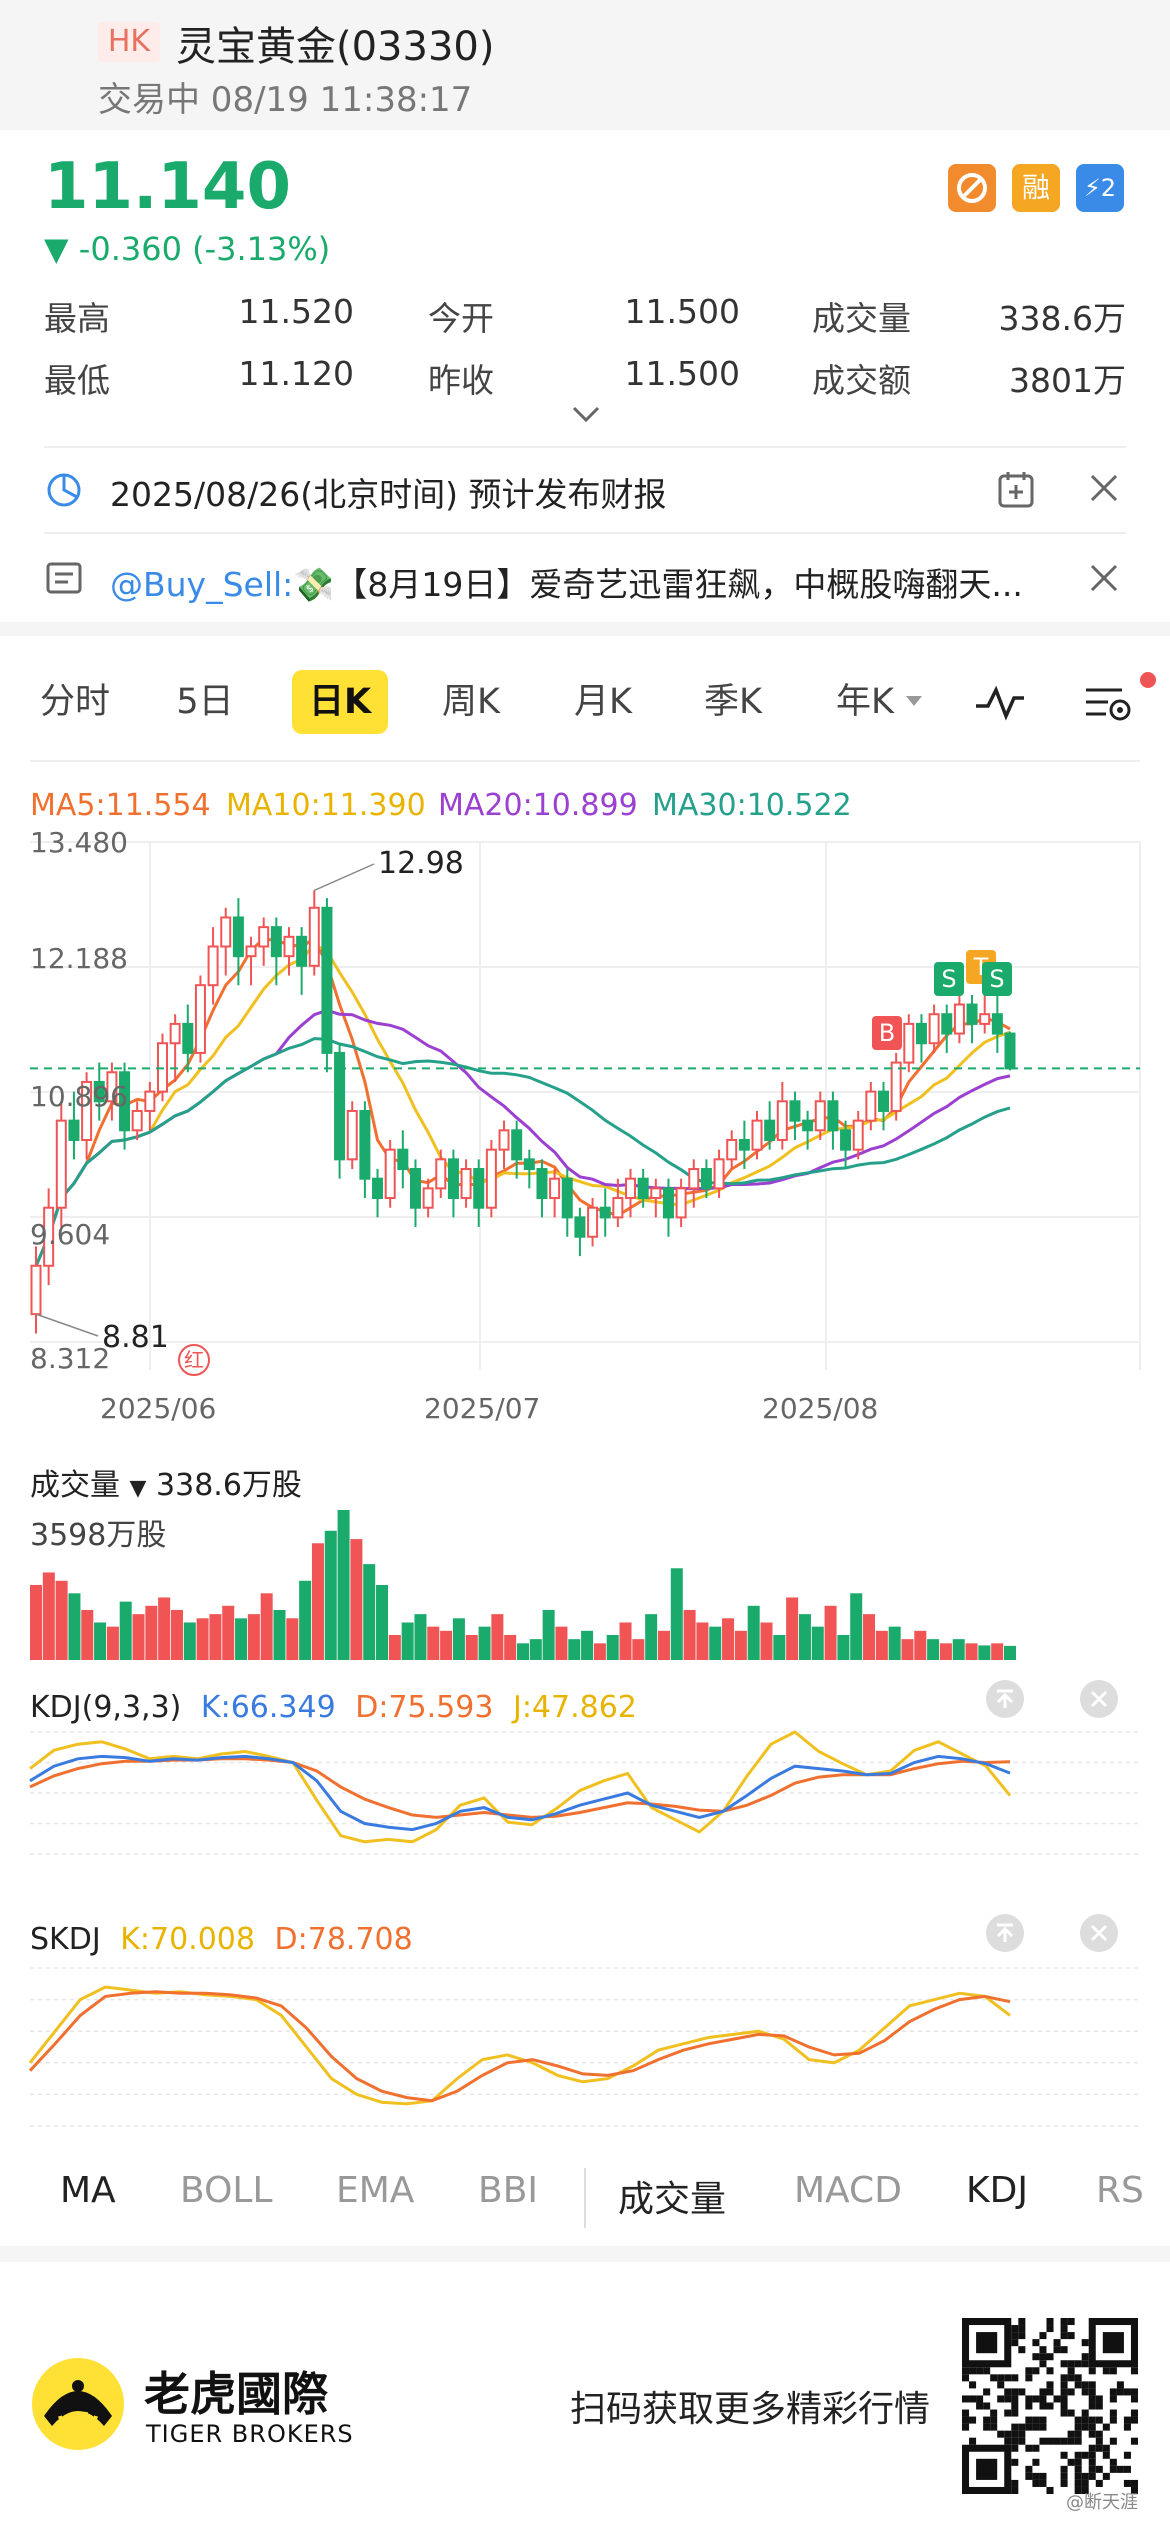  Describe the element at coordinates (74, 702) in the screenshot. I see `tab-intraday: 分时` at that location.